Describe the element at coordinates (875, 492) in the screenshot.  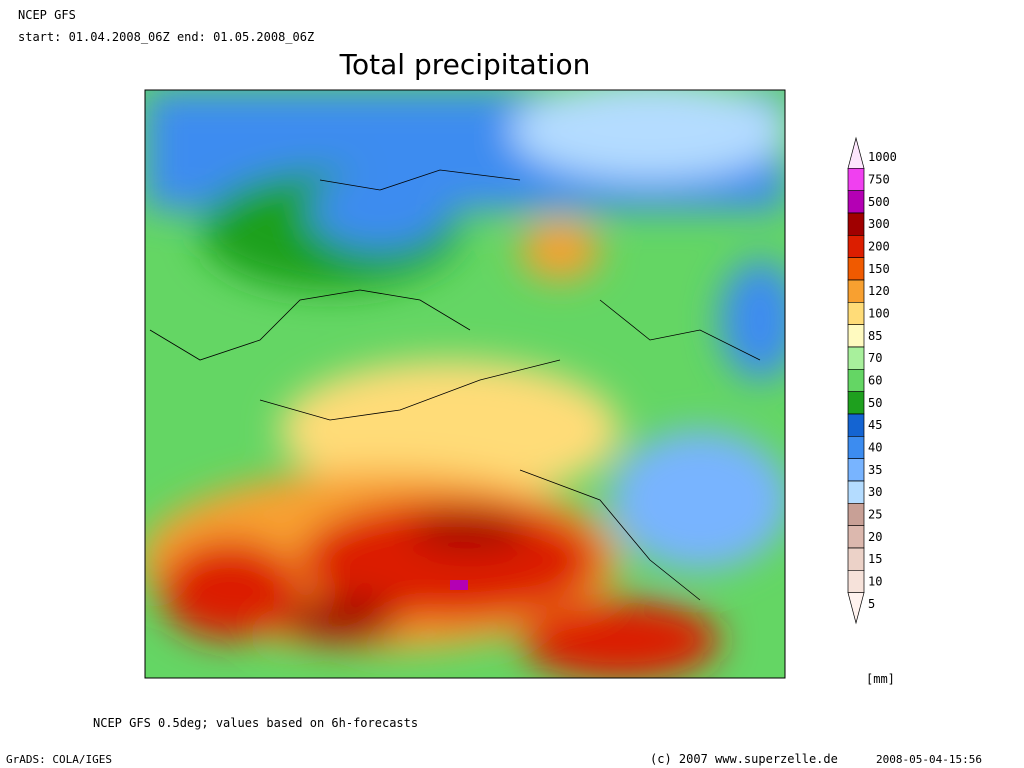
I see `legend-label: 30` at that location.